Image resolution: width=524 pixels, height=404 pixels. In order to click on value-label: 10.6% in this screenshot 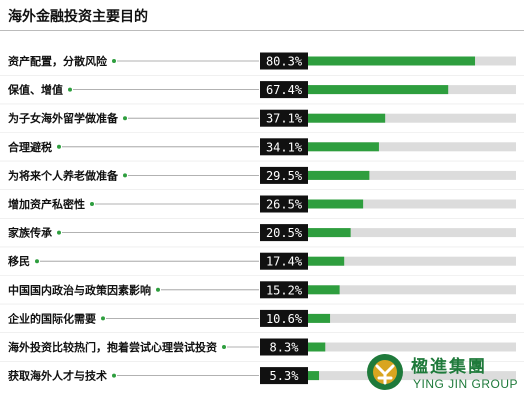, I will do `click(284, 319)`.